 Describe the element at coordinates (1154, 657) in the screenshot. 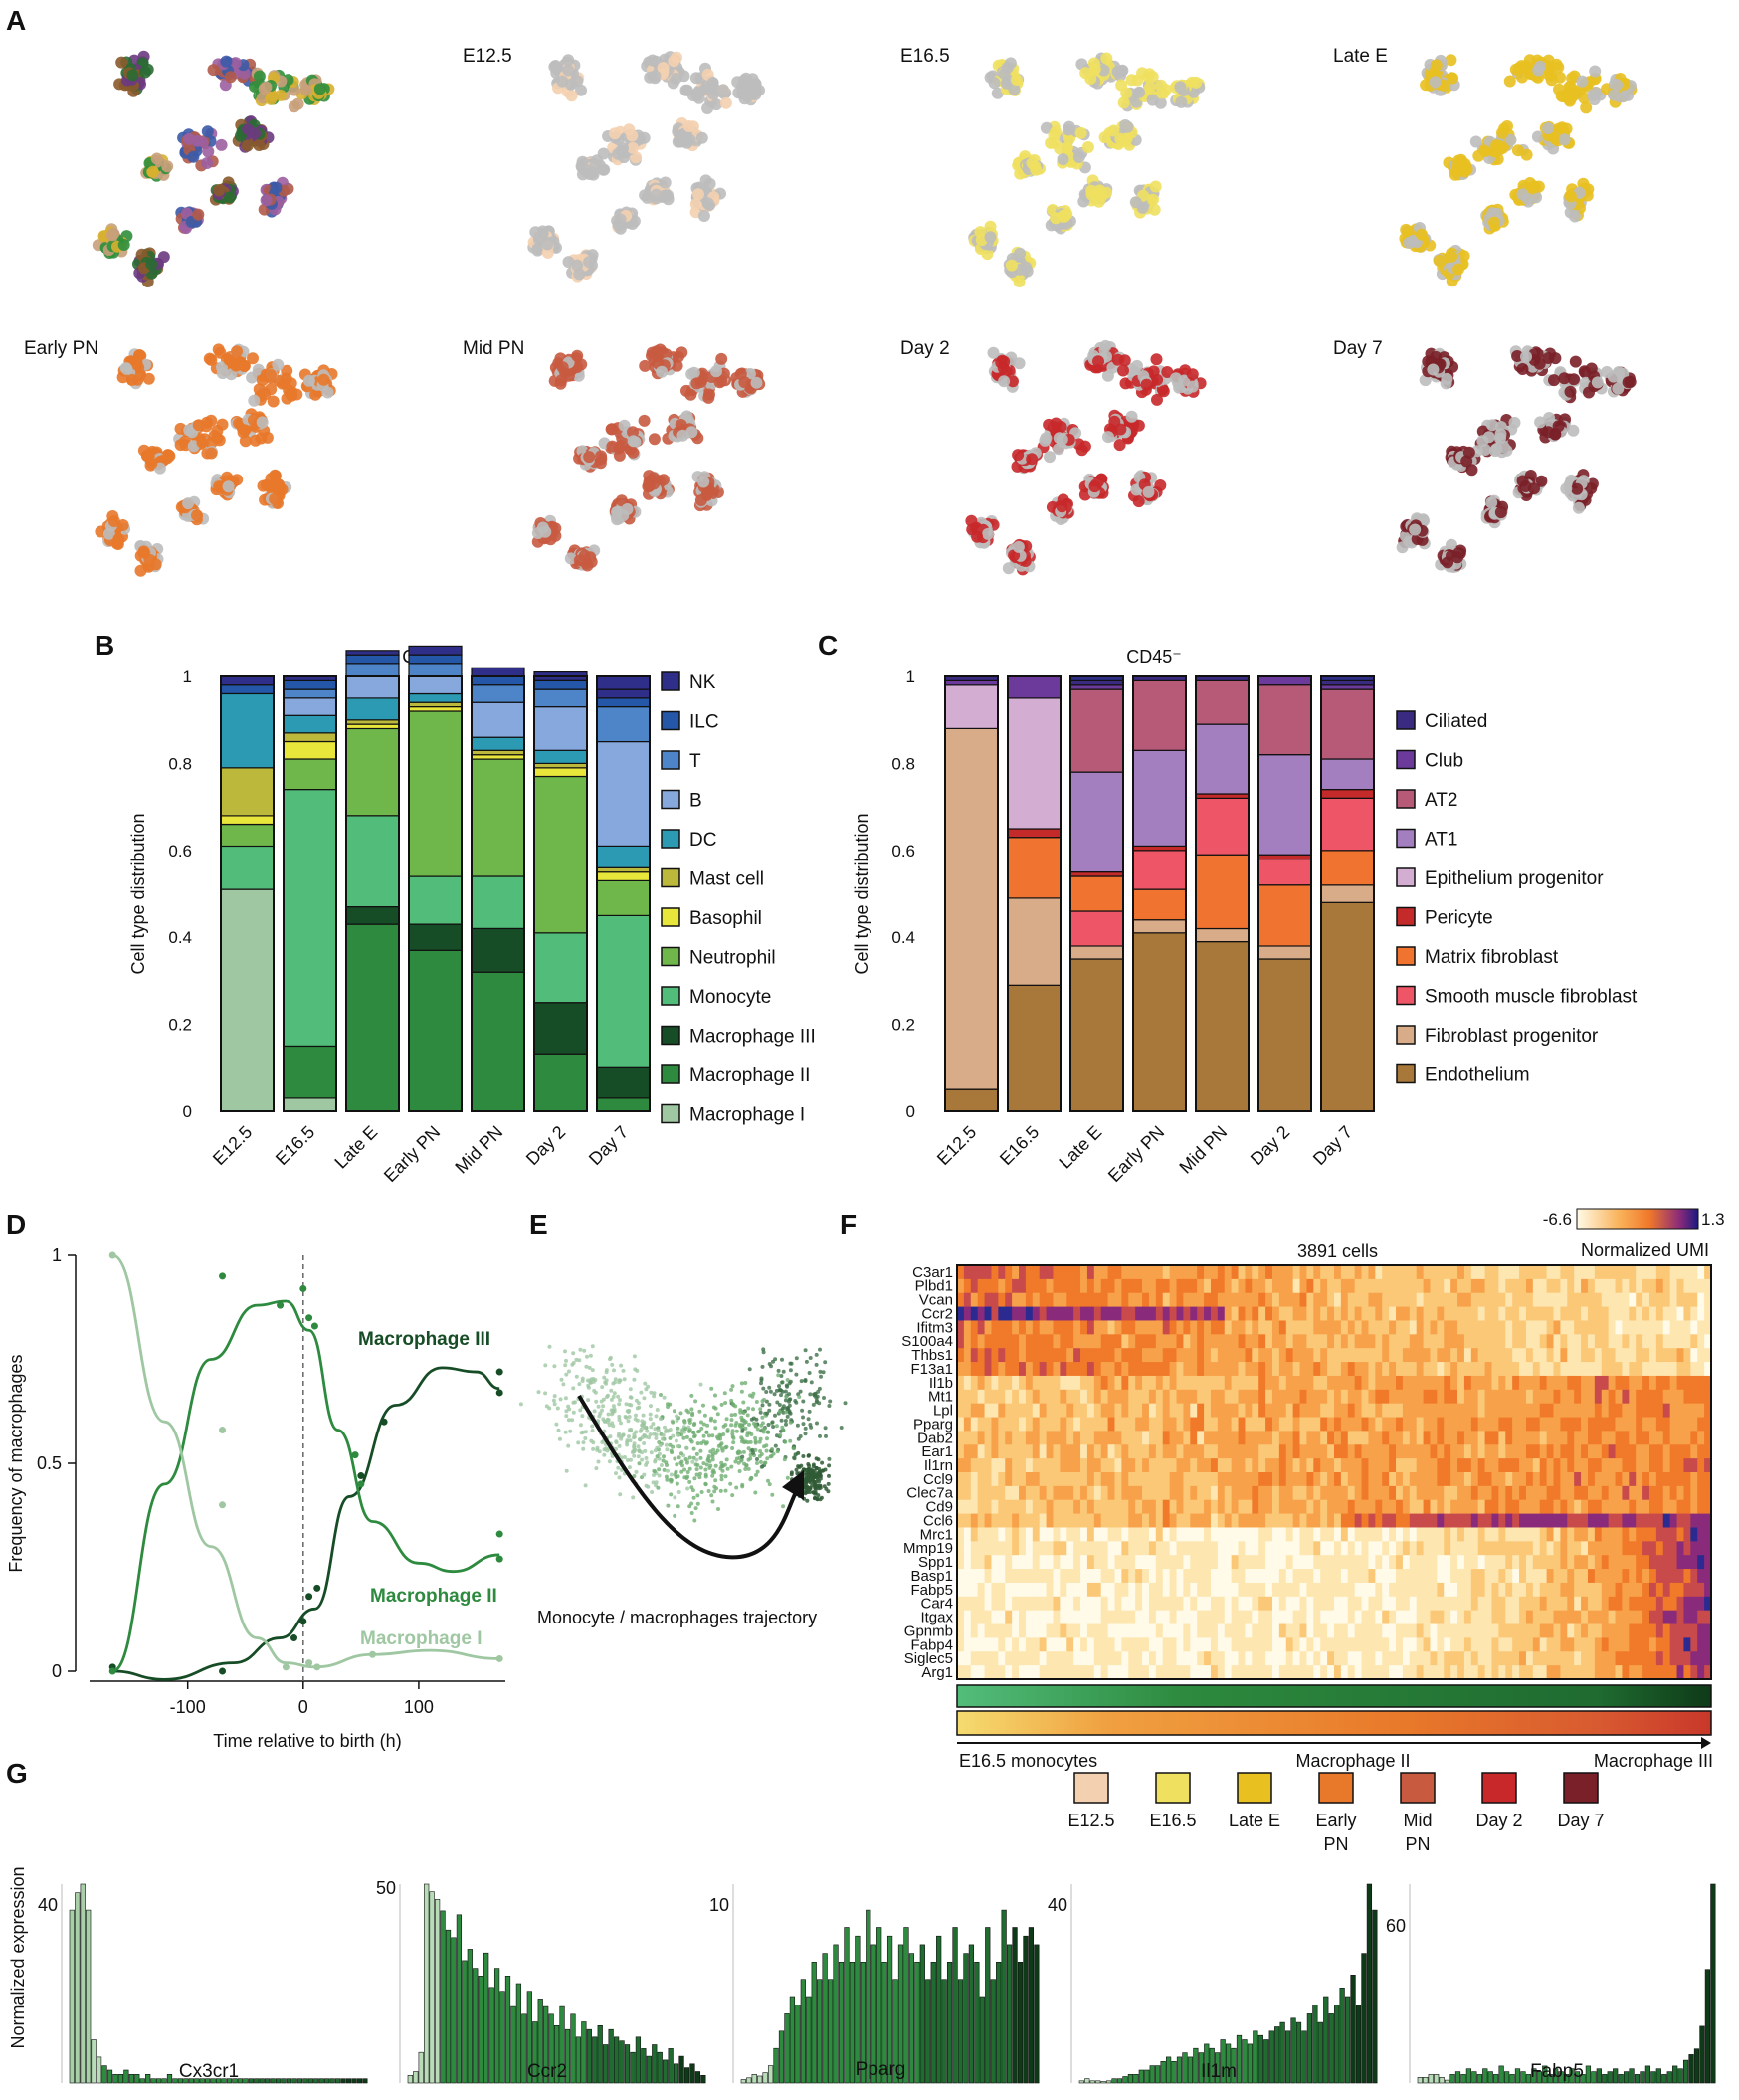

I see `chart-title: CD45⁻` at that location.